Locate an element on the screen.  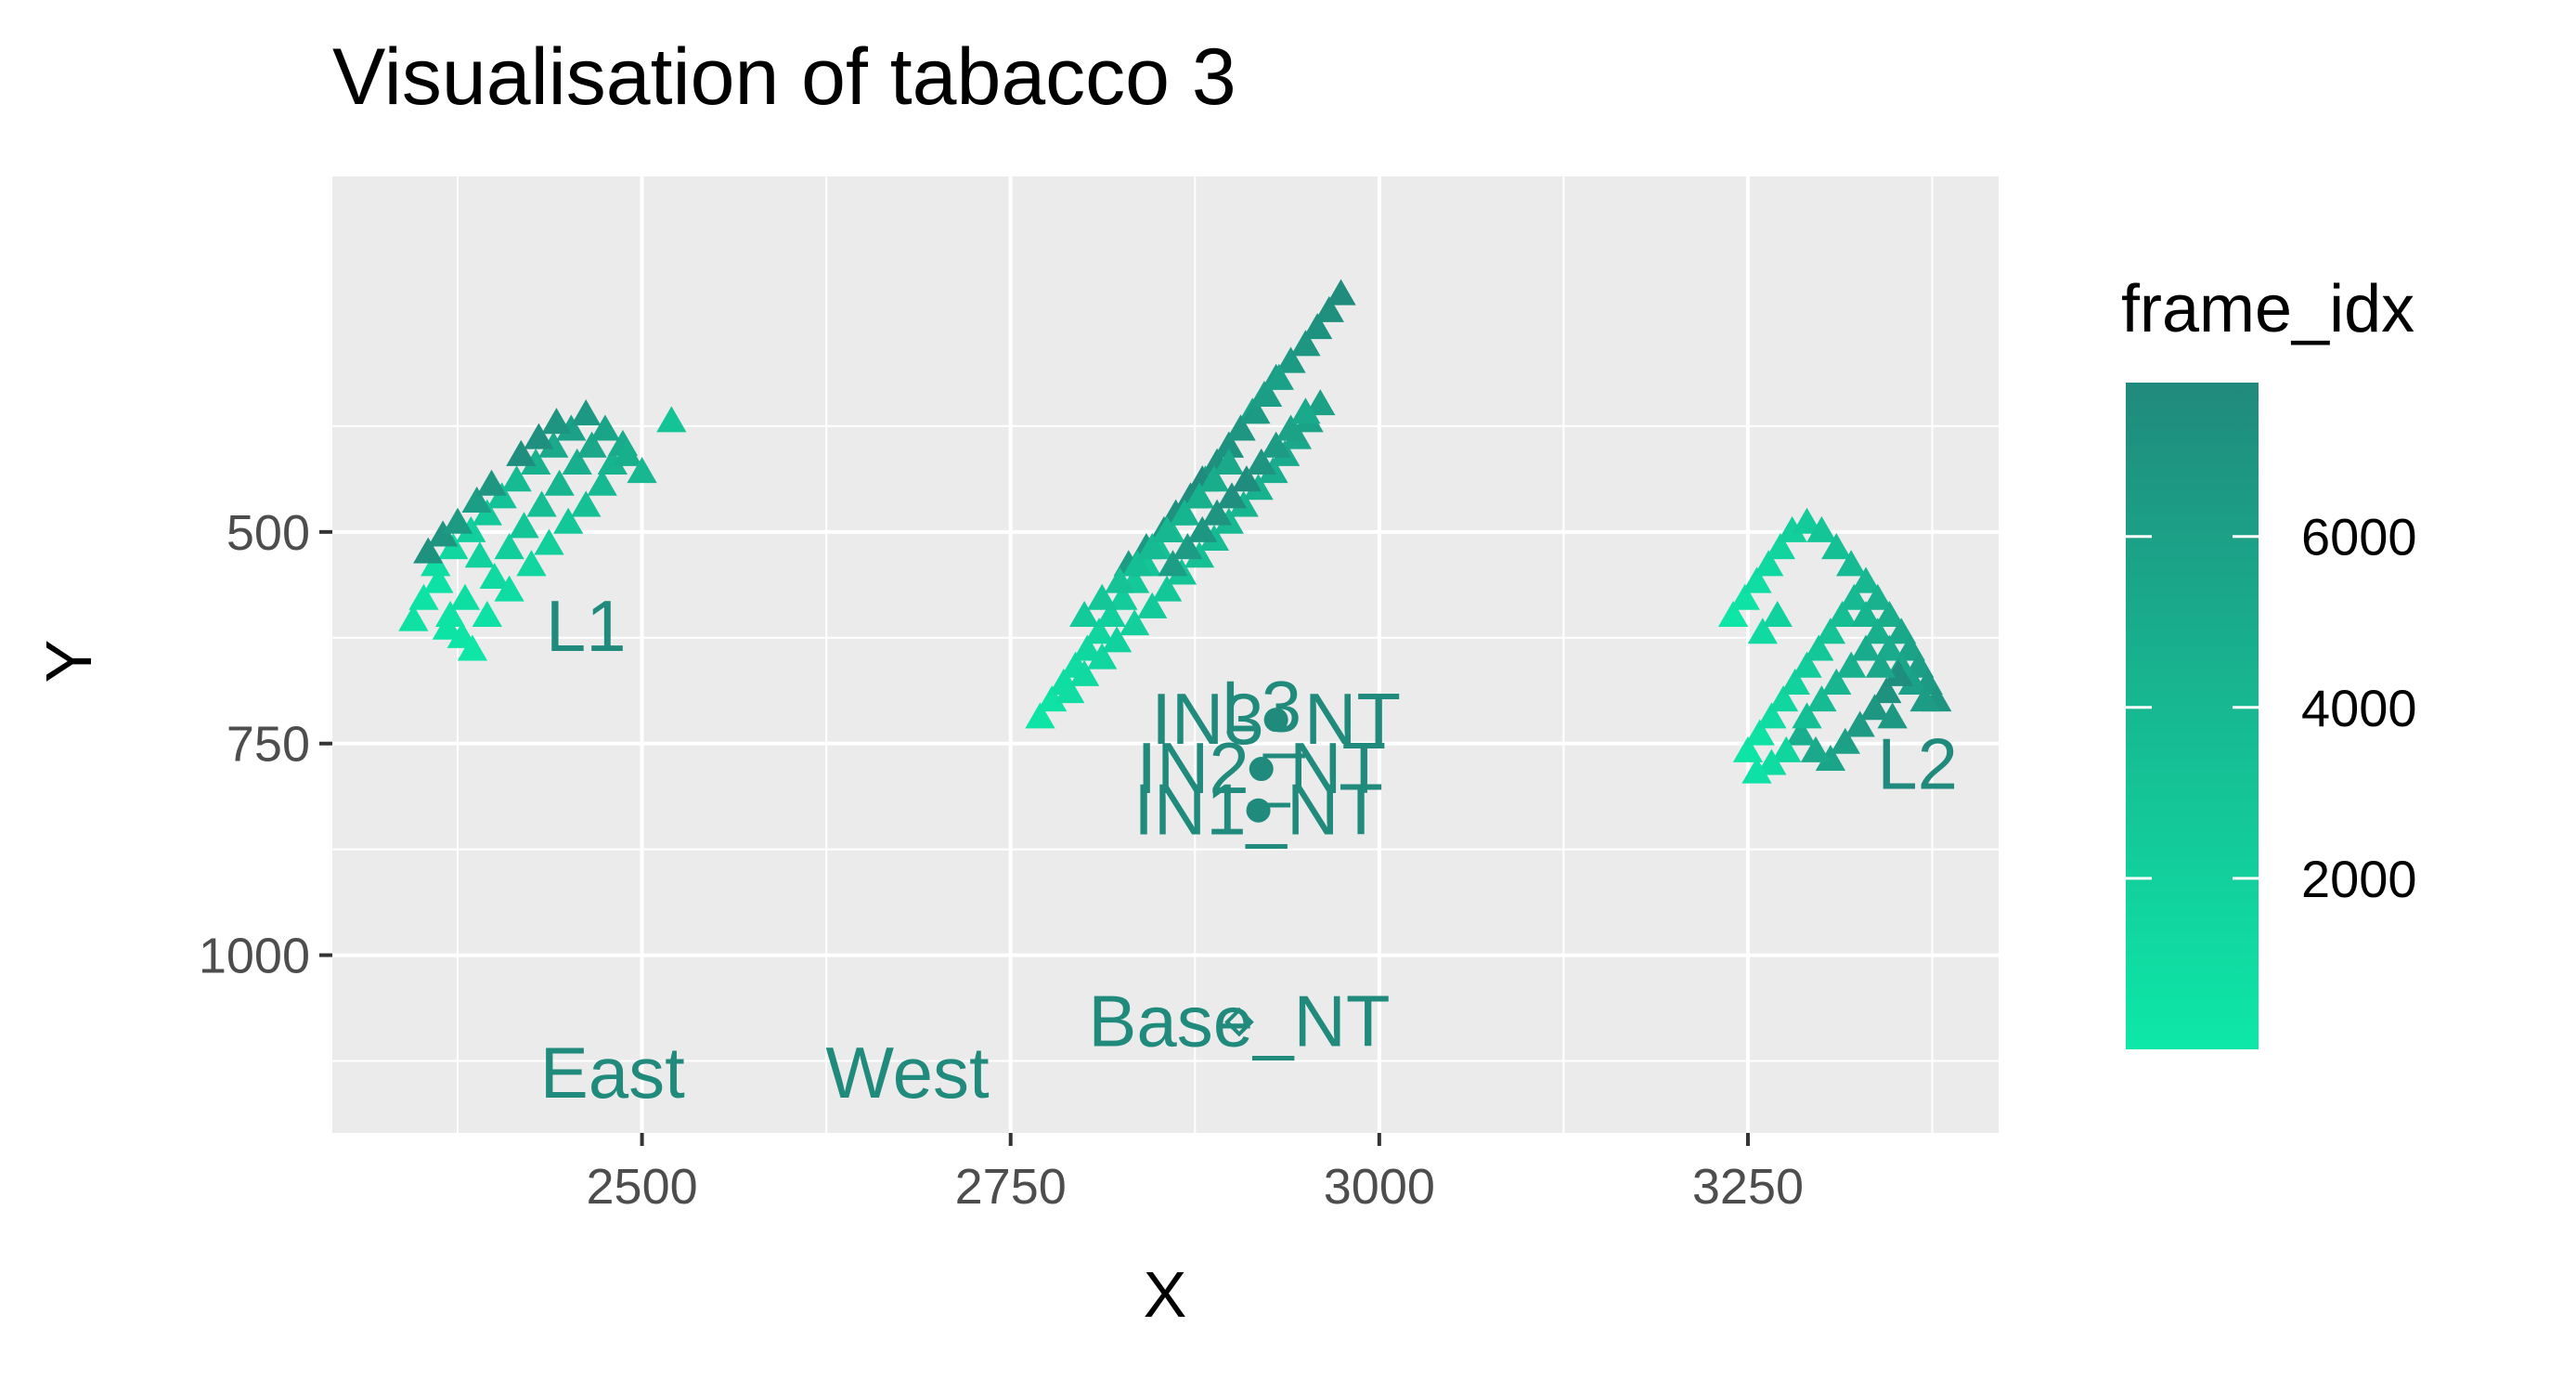
x-tick-label: 3000 is located at coordinates (1379, 1187).